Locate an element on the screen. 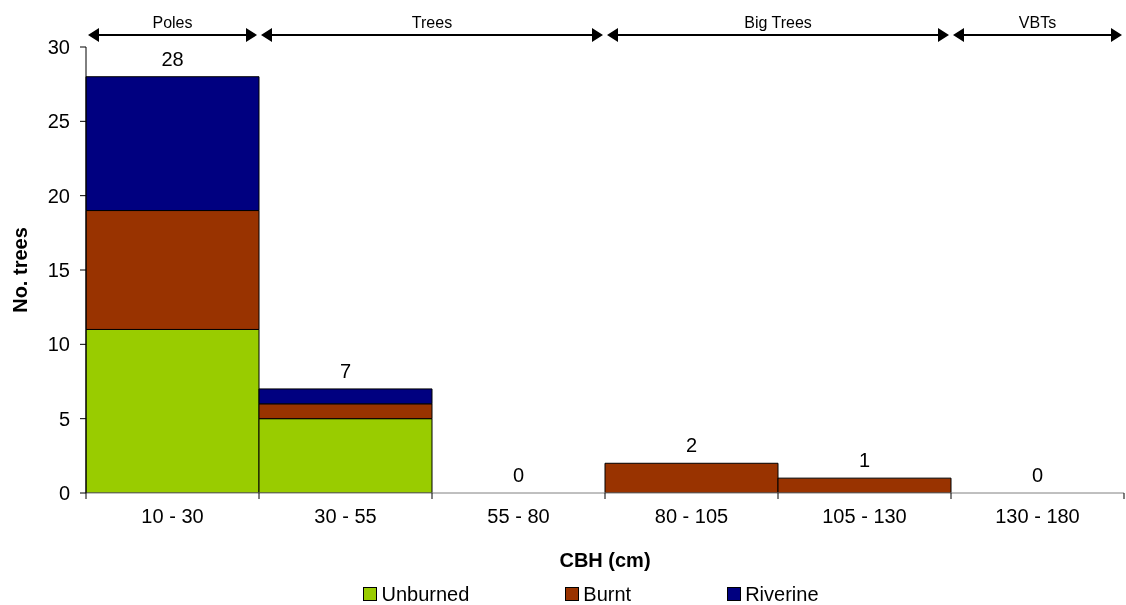  x-tick-label: 30 - 55 is located at coordinates (345, 516).